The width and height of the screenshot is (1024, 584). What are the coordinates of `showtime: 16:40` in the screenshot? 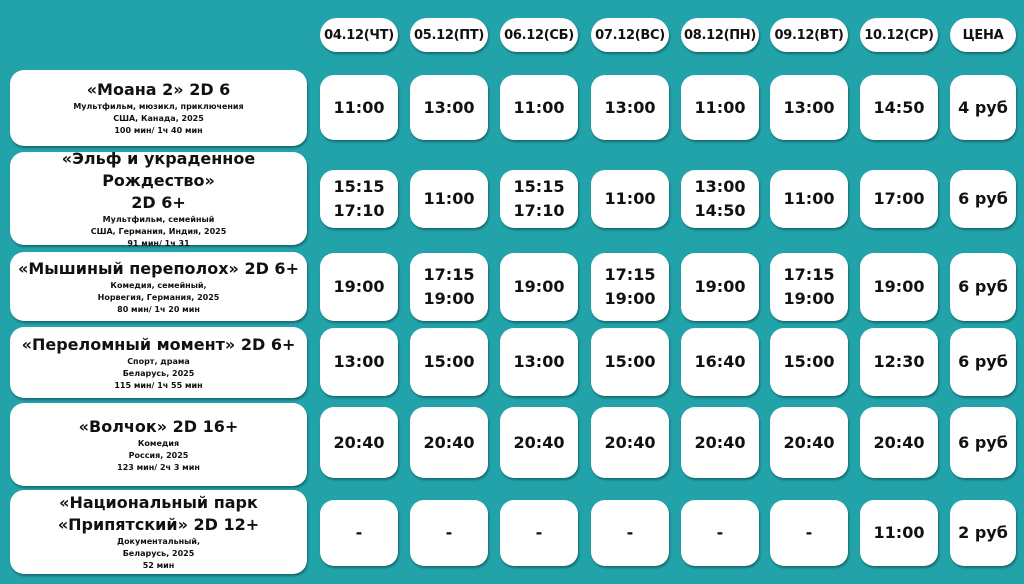 It's located at (720, 361).